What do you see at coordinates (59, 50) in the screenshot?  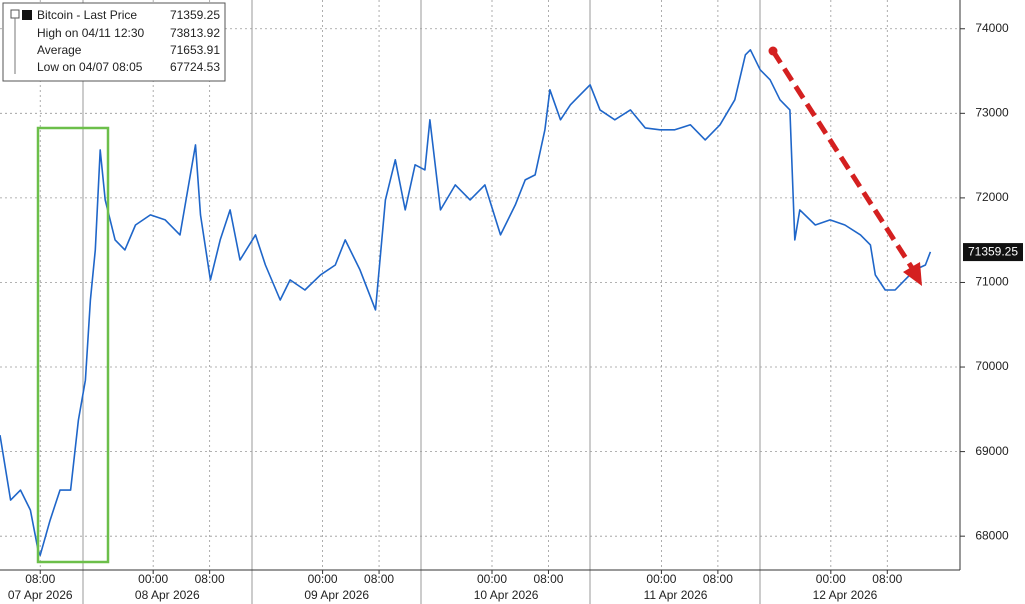 I see `legend-label: Average` at bounding box center [59, 50].